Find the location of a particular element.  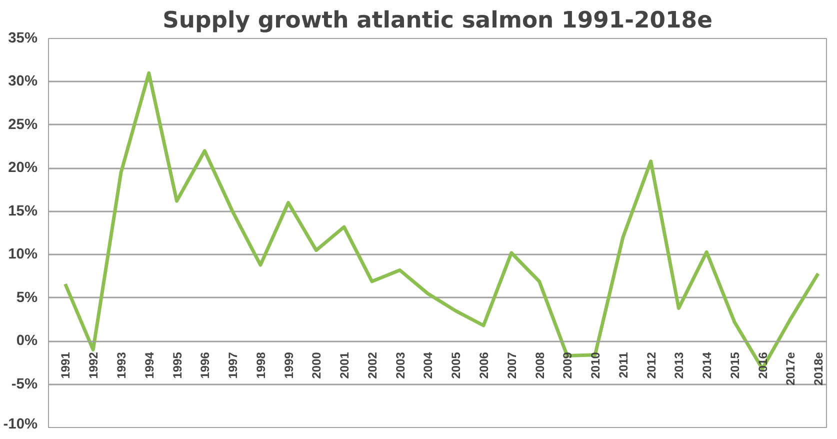

x-tick-label: 2012 is located at coordinates (651, 365).